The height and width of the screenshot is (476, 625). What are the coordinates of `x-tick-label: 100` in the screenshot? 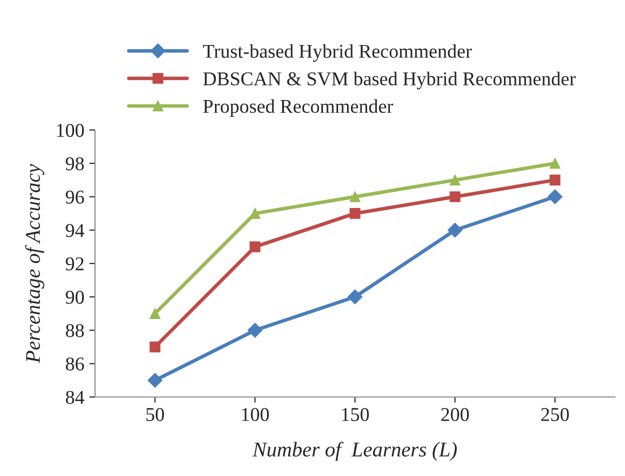 It's located at (255, 415).